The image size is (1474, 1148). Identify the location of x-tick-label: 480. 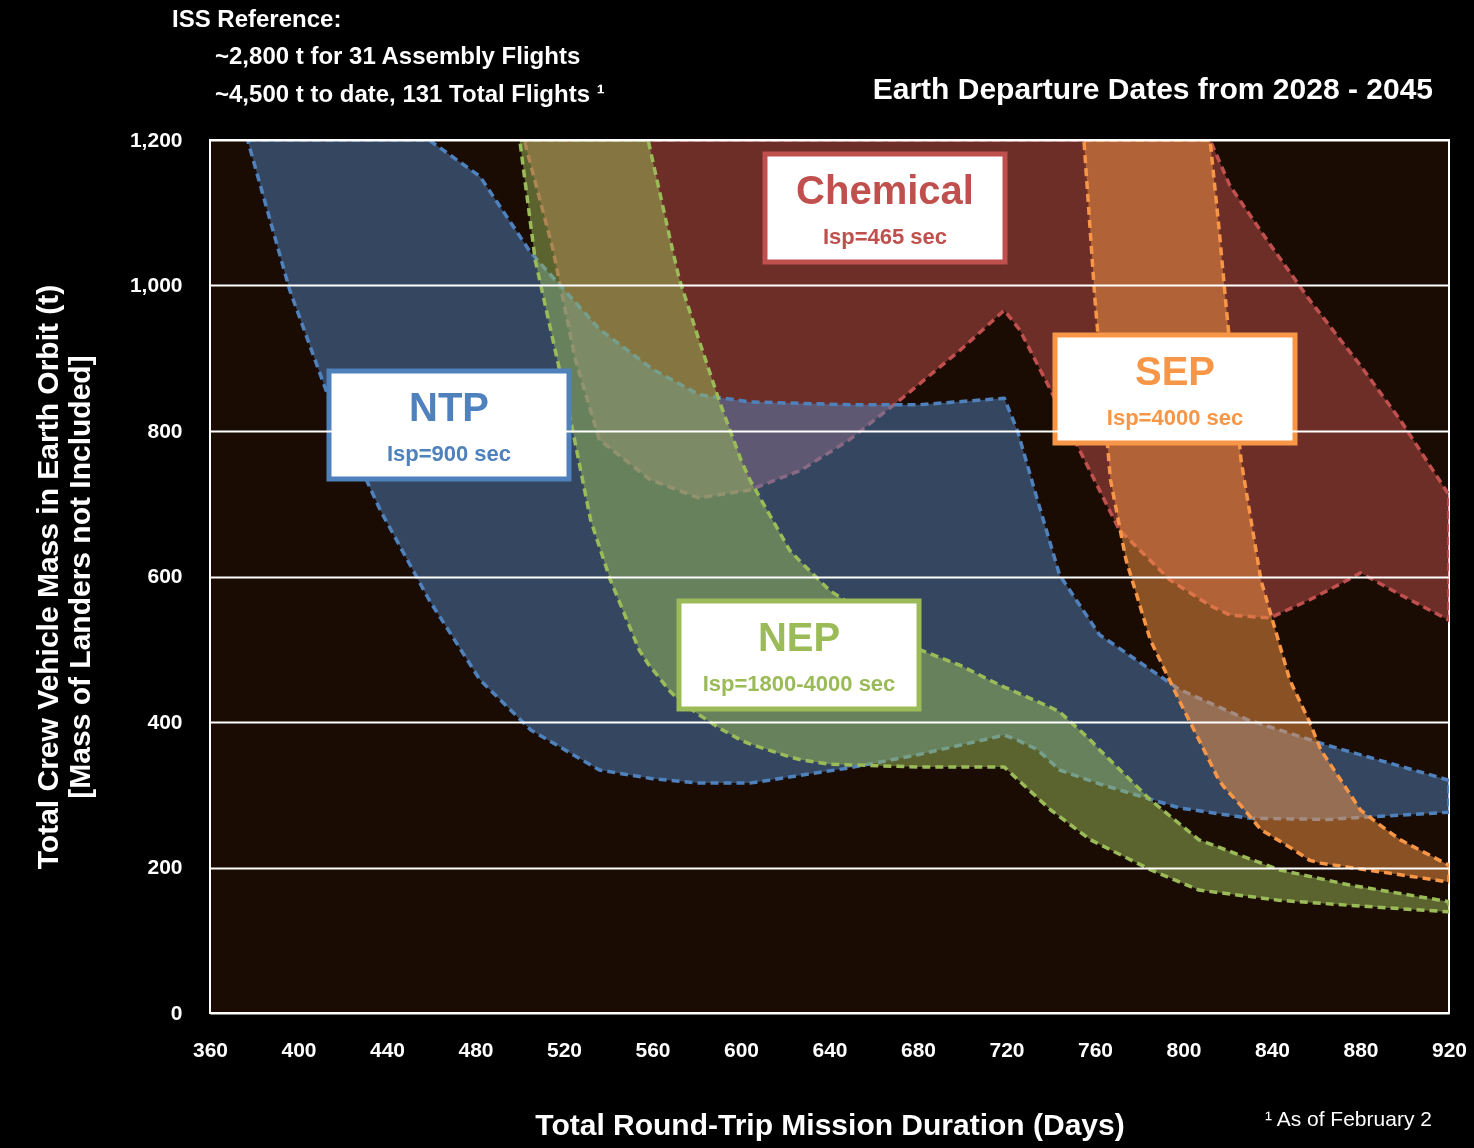
(476, 1049).